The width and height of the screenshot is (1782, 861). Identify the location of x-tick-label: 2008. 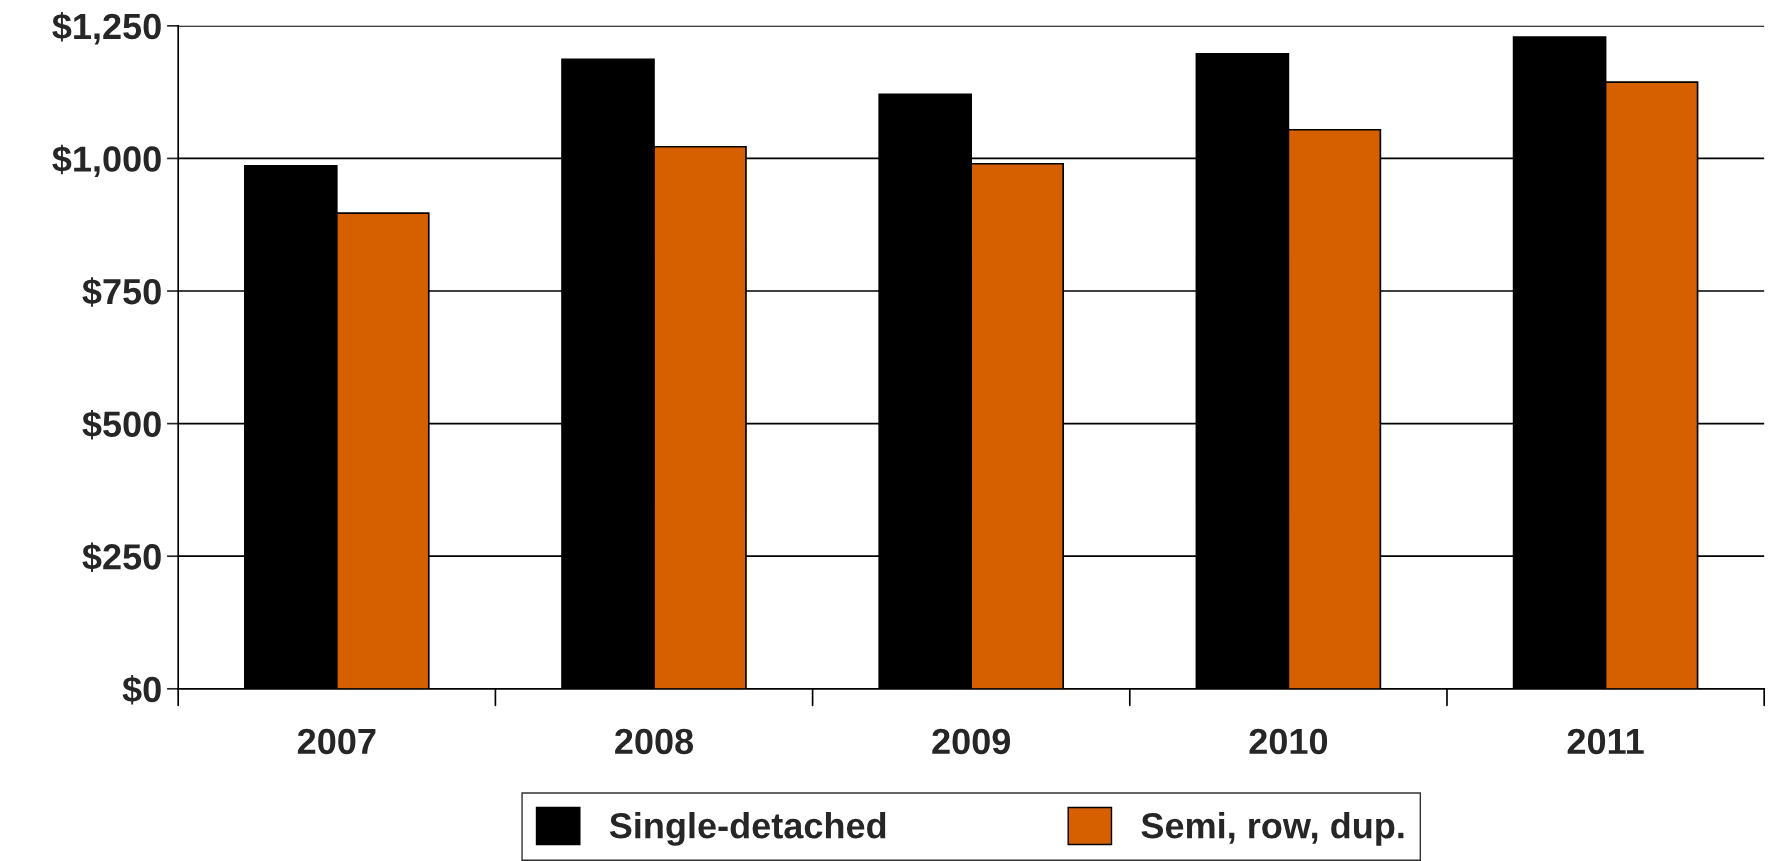
(654, 741).